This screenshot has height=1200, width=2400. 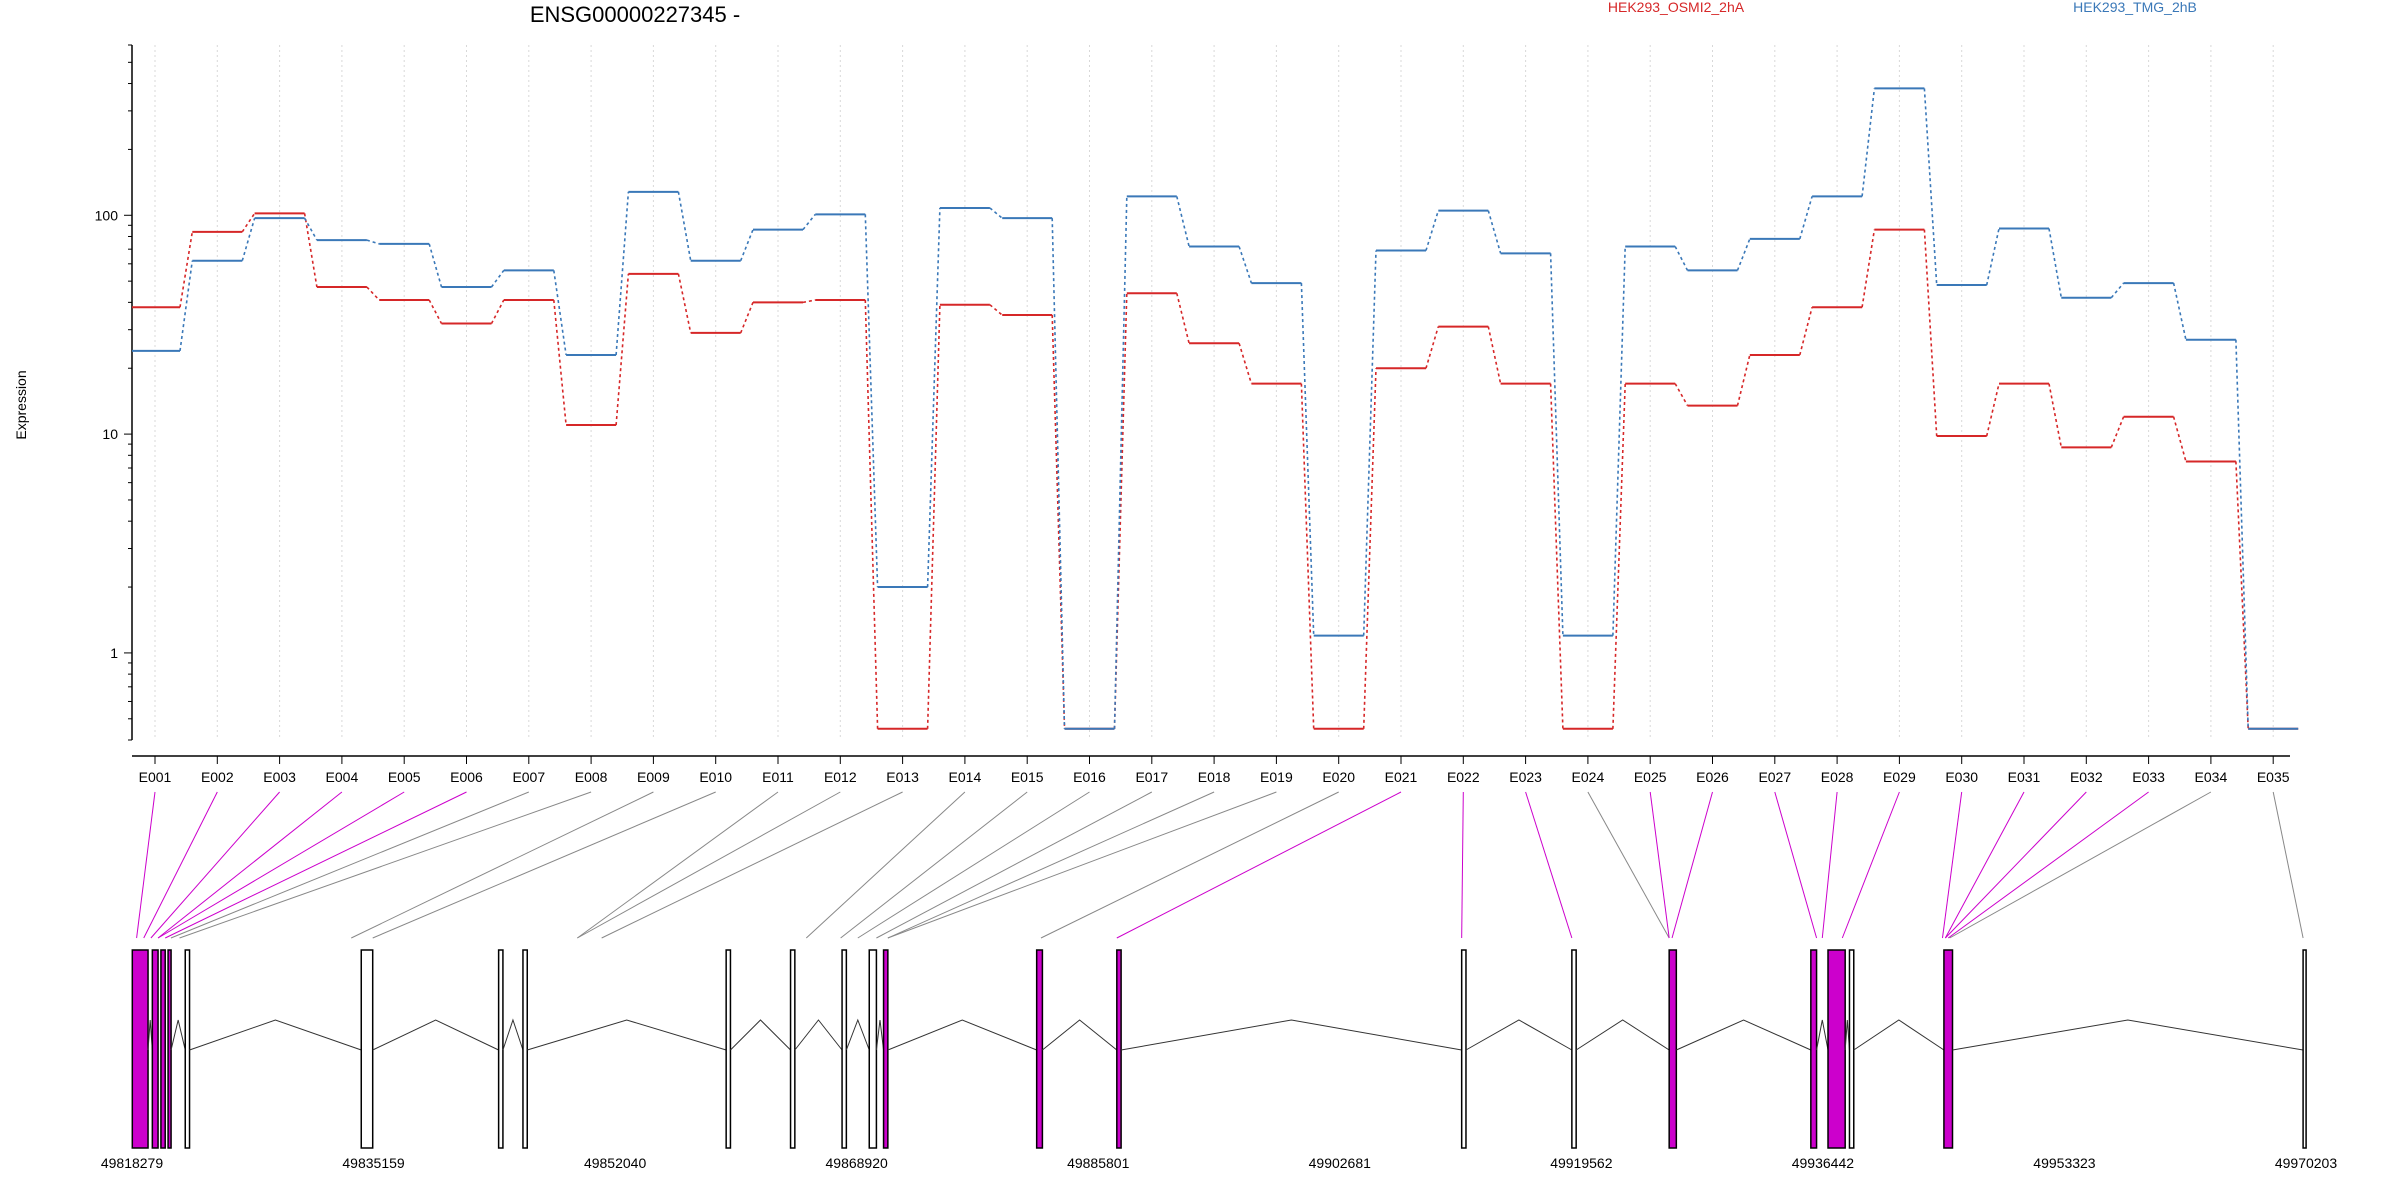 What do you see at coordinates (840, 777) in the screenshot?
I see `x-tick-label: E012` at bounding box center [840, 777].